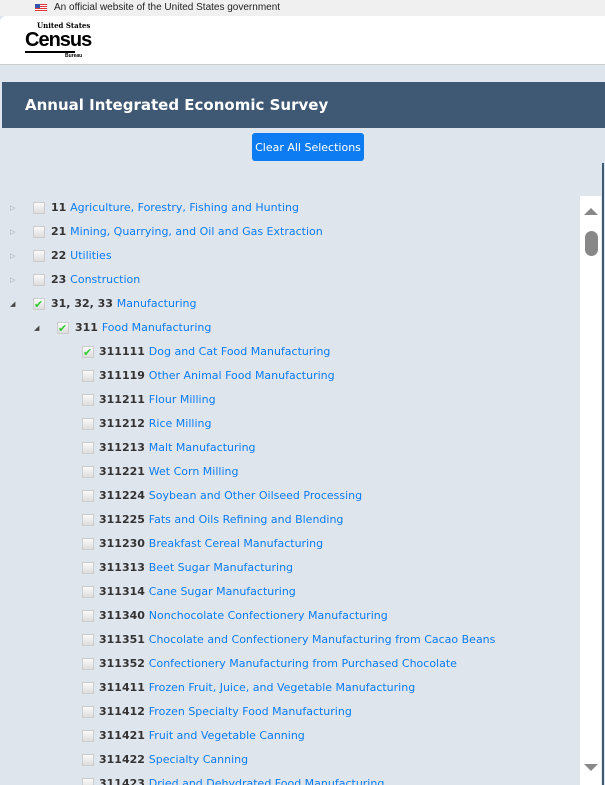 The image size is (605, 785). I want to click on tree-item-text: 31, 32, 33 Manufacturing, so click(123, 304).